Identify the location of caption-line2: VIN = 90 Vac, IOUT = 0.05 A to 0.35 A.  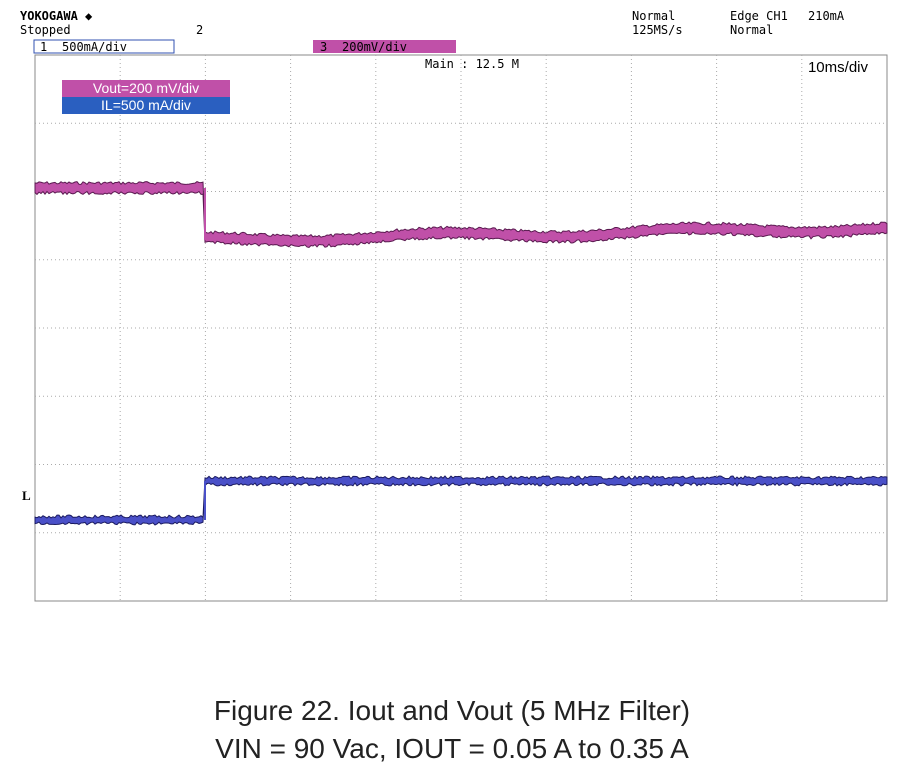
(452, 748).